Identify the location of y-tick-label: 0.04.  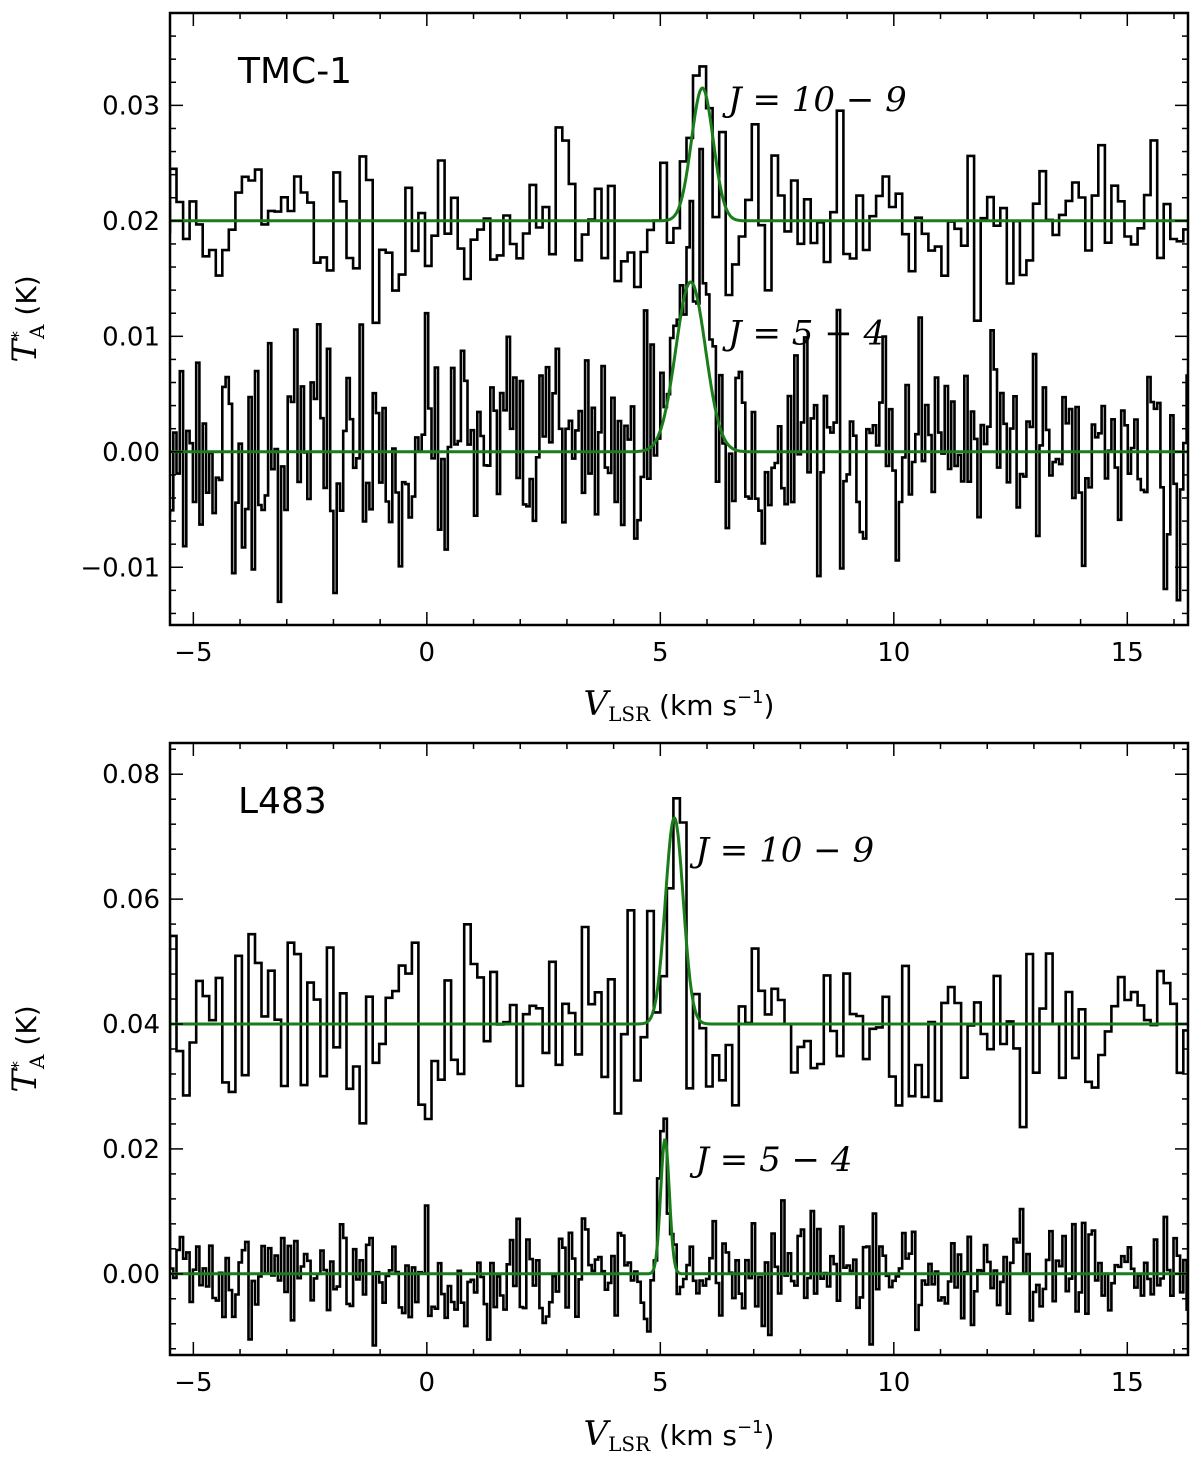
(131, 1025).